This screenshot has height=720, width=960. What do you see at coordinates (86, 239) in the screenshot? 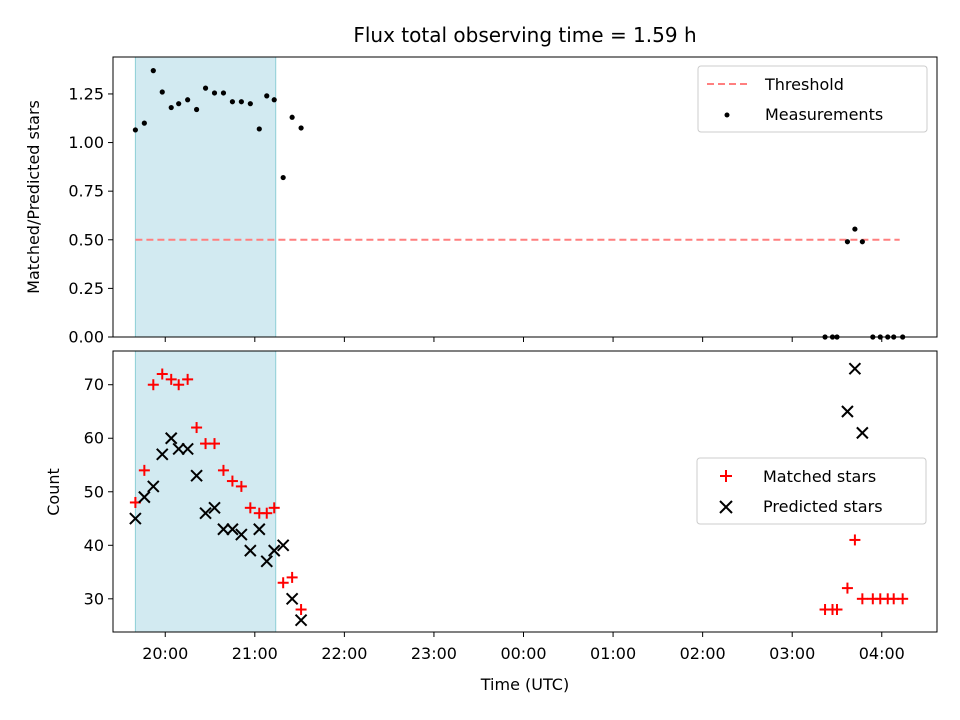
I see `y-tick-label: 0.50` at bounding box center [86, 239].